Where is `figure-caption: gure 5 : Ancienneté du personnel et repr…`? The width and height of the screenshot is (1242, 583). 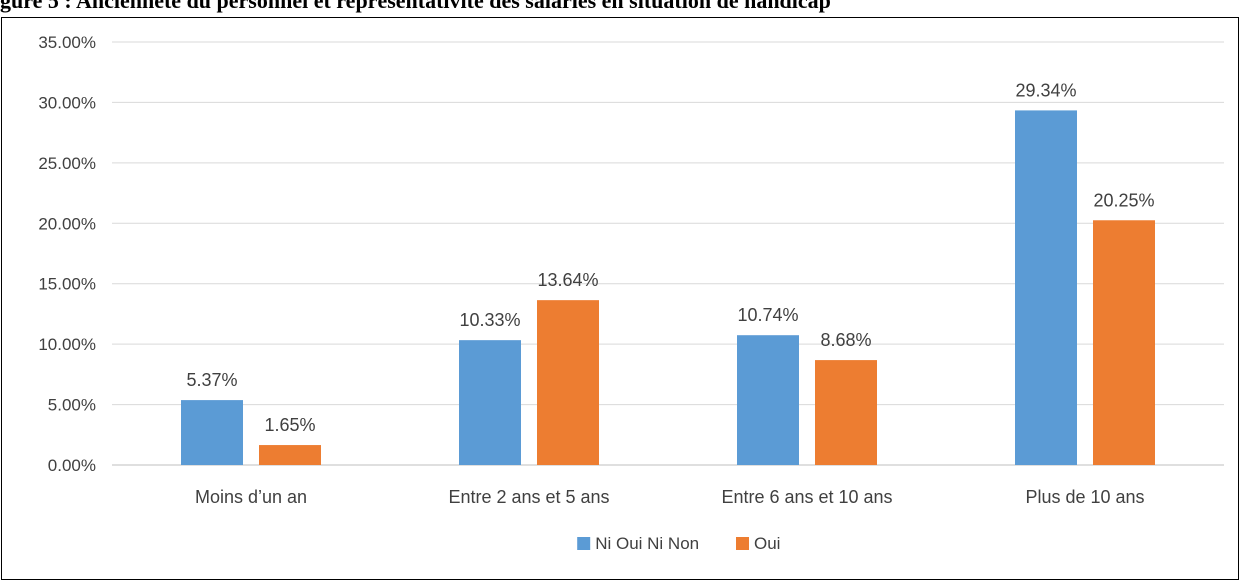
figure-caption: gure 5 : Ancienneté du personnel et repr… is located at coordinates (415, 6).